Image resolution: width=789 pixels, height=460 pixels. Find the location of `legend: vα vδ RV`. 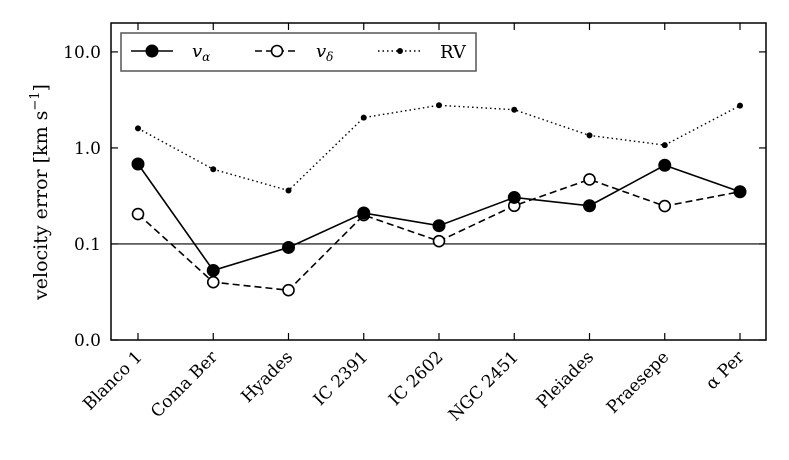

legend: vα vδ RV is located at coordinates (298, 52).